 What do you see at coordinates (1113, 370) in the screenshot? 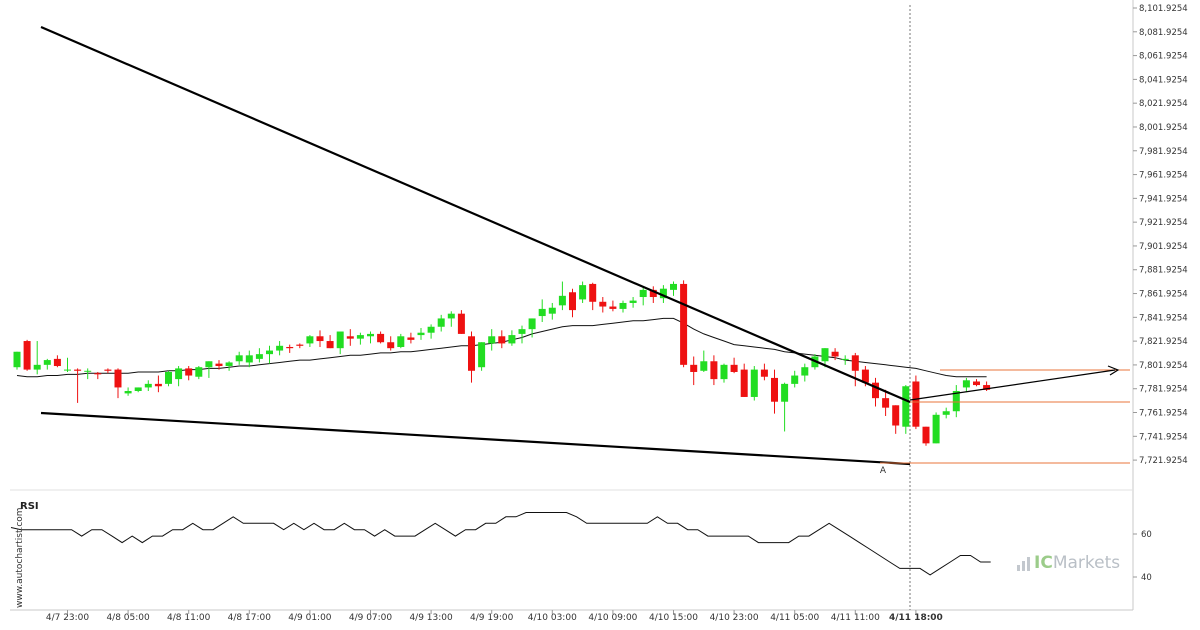
I see `forecast-arrowhead` at bounding box center [1113, 370].